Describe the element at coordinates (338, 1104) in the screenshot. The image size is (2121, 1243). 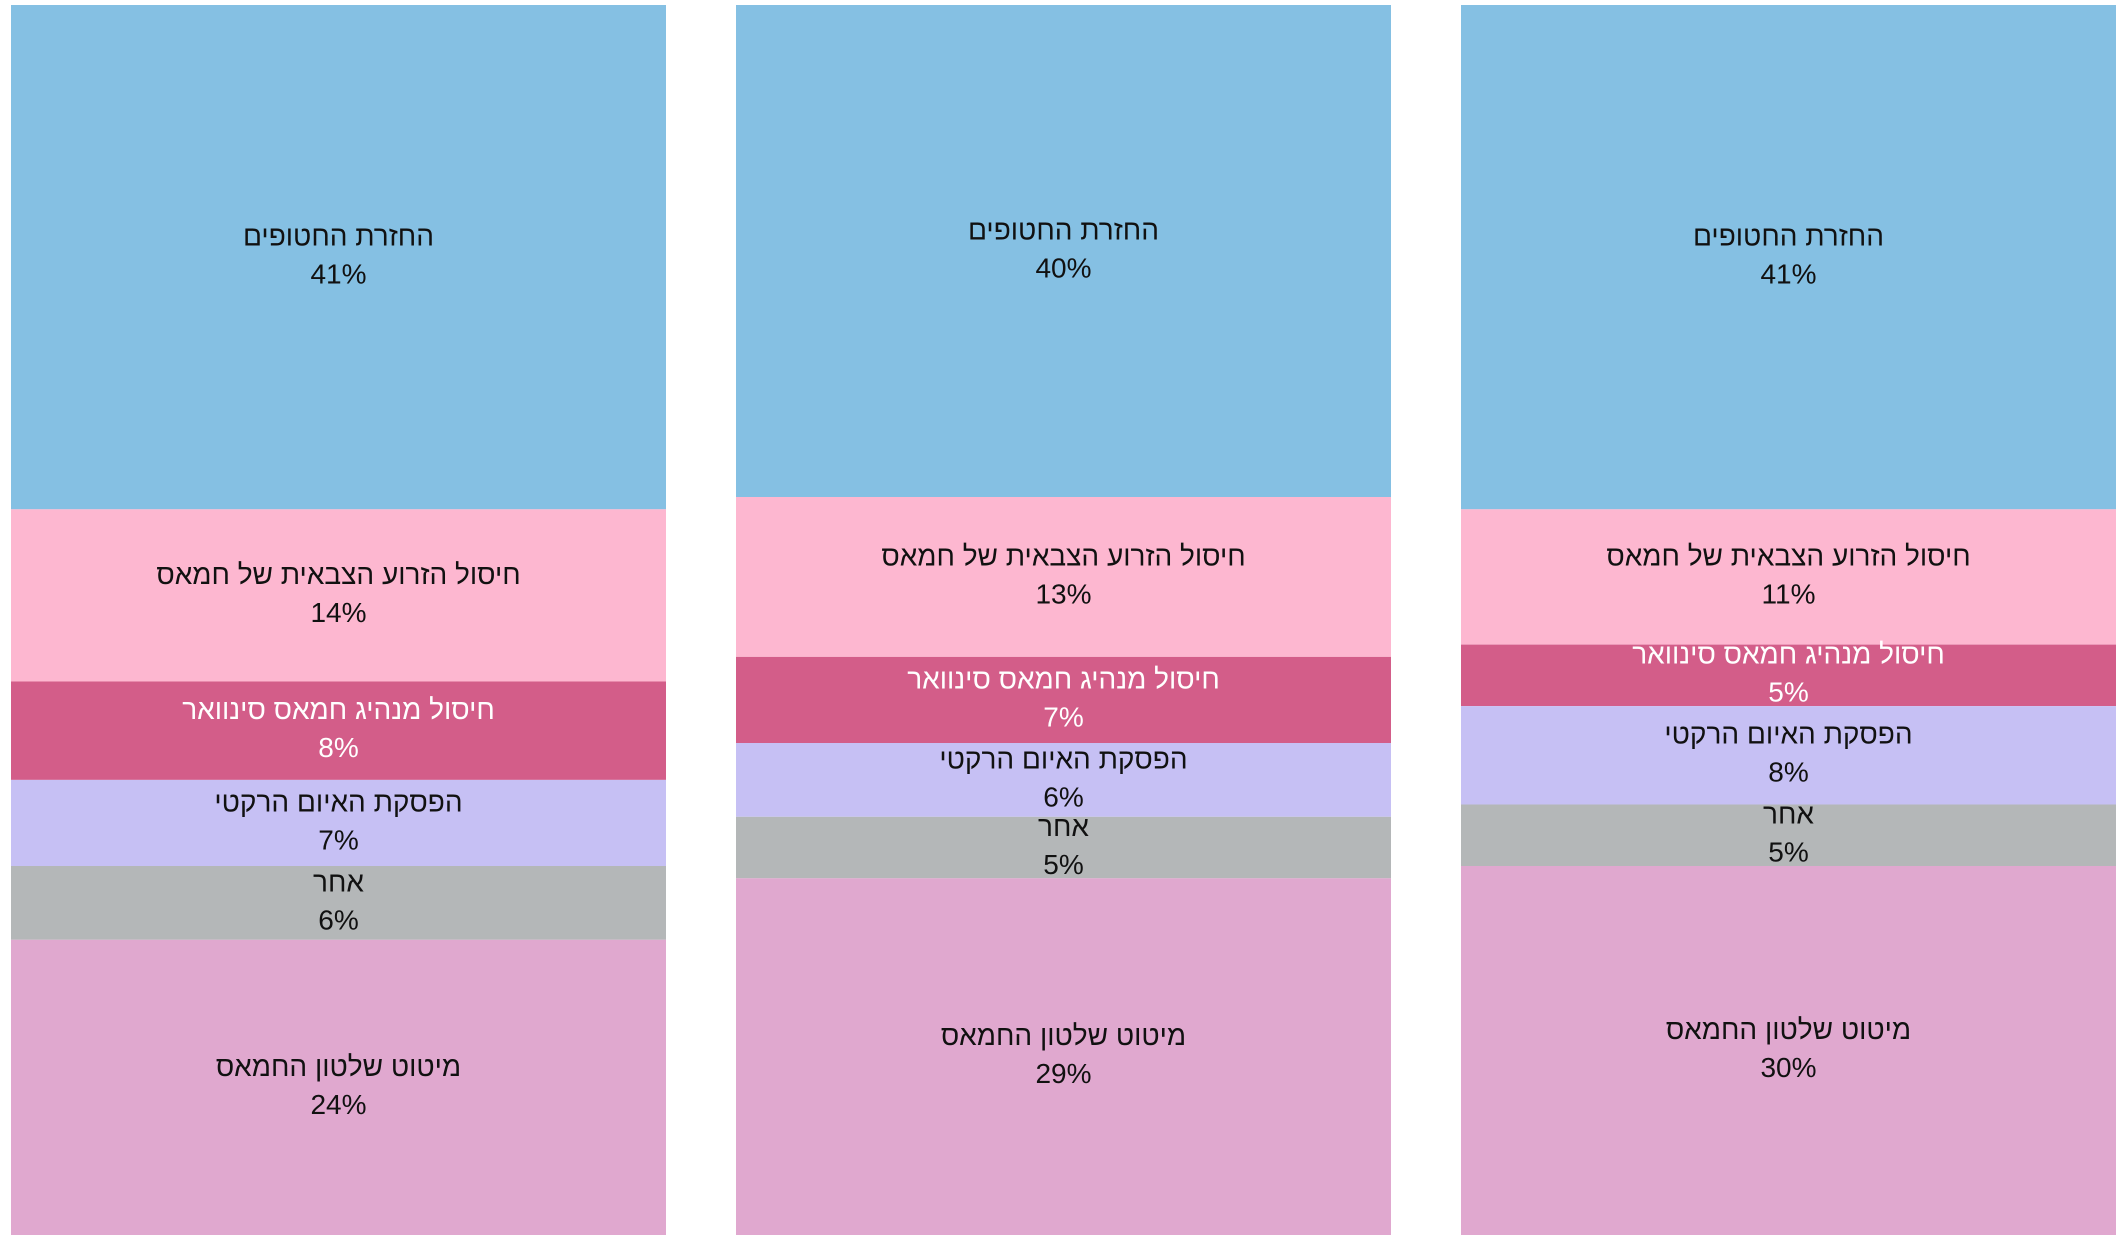
I see `value-label: 24%` at that location.